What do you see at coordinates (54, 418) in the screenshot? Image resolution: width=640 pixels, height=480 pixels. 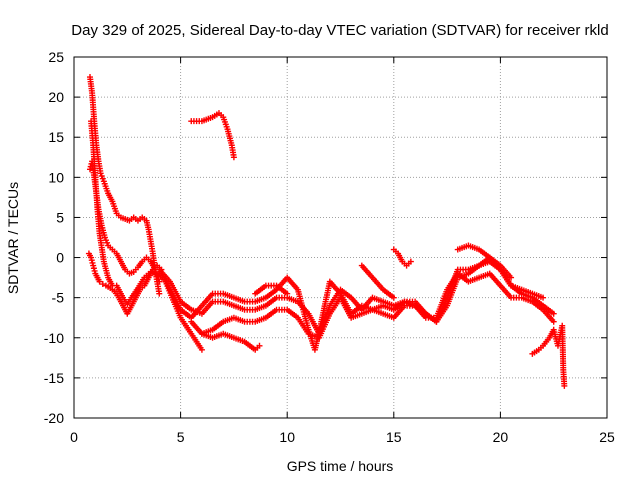 I see `y-tick-label: -20` at bounding box center [54, 418].